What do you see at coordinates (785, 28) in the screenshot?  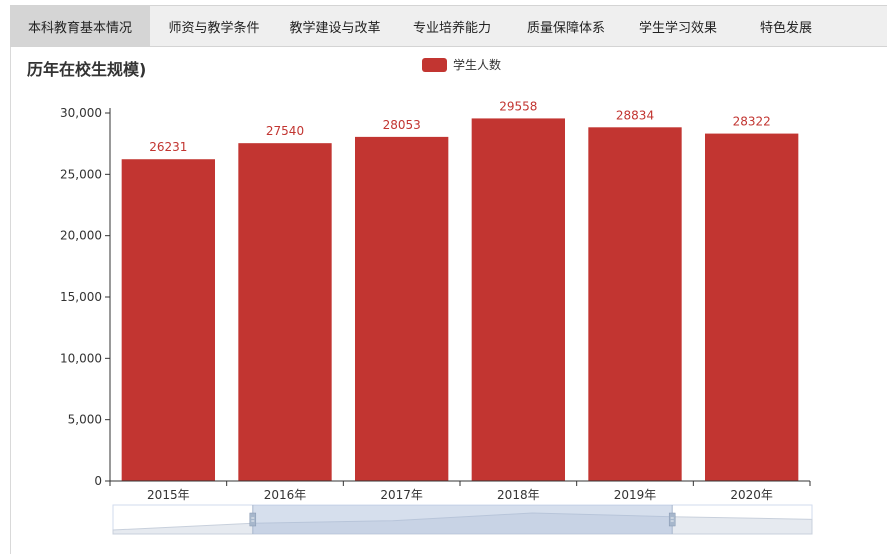 I see `tab-features: 特色发展` at bounding box center [785, 28].